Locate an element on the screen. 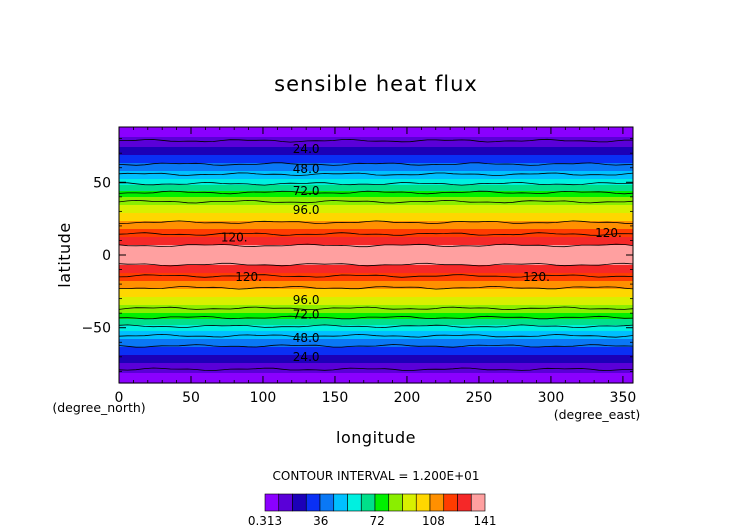 This screenshot has height=532, width=752. colorbar: 0.313 36 72 108 141 is located at coordinates (372, 510).